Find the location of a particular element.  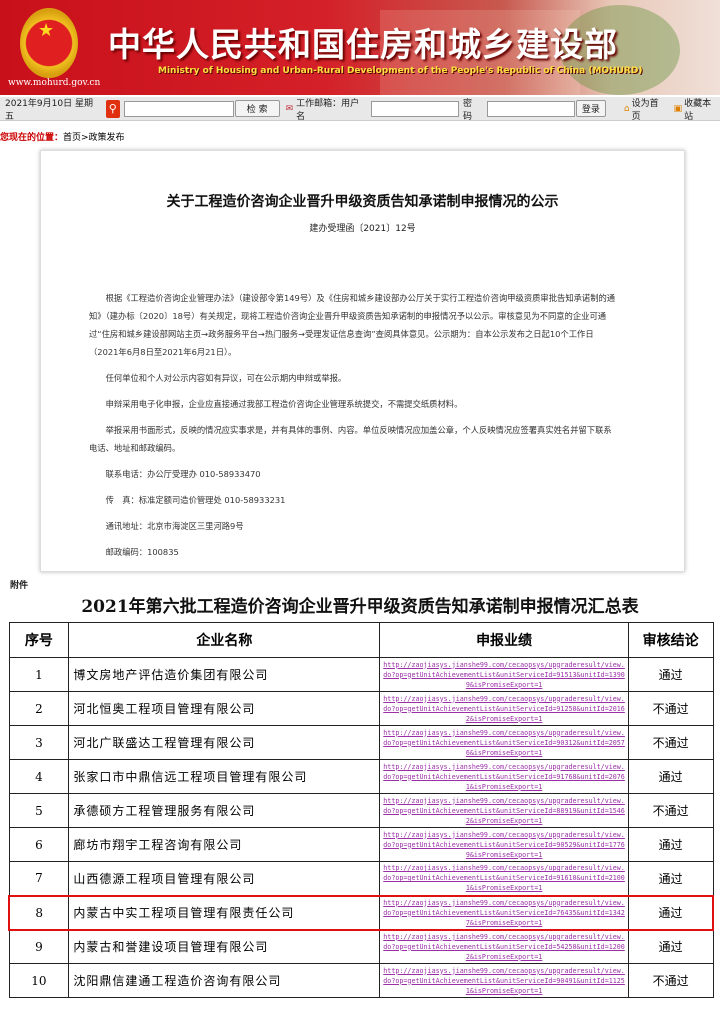

breadcrumb-label: 您现在的位置： is located at coordinates (32, 138).